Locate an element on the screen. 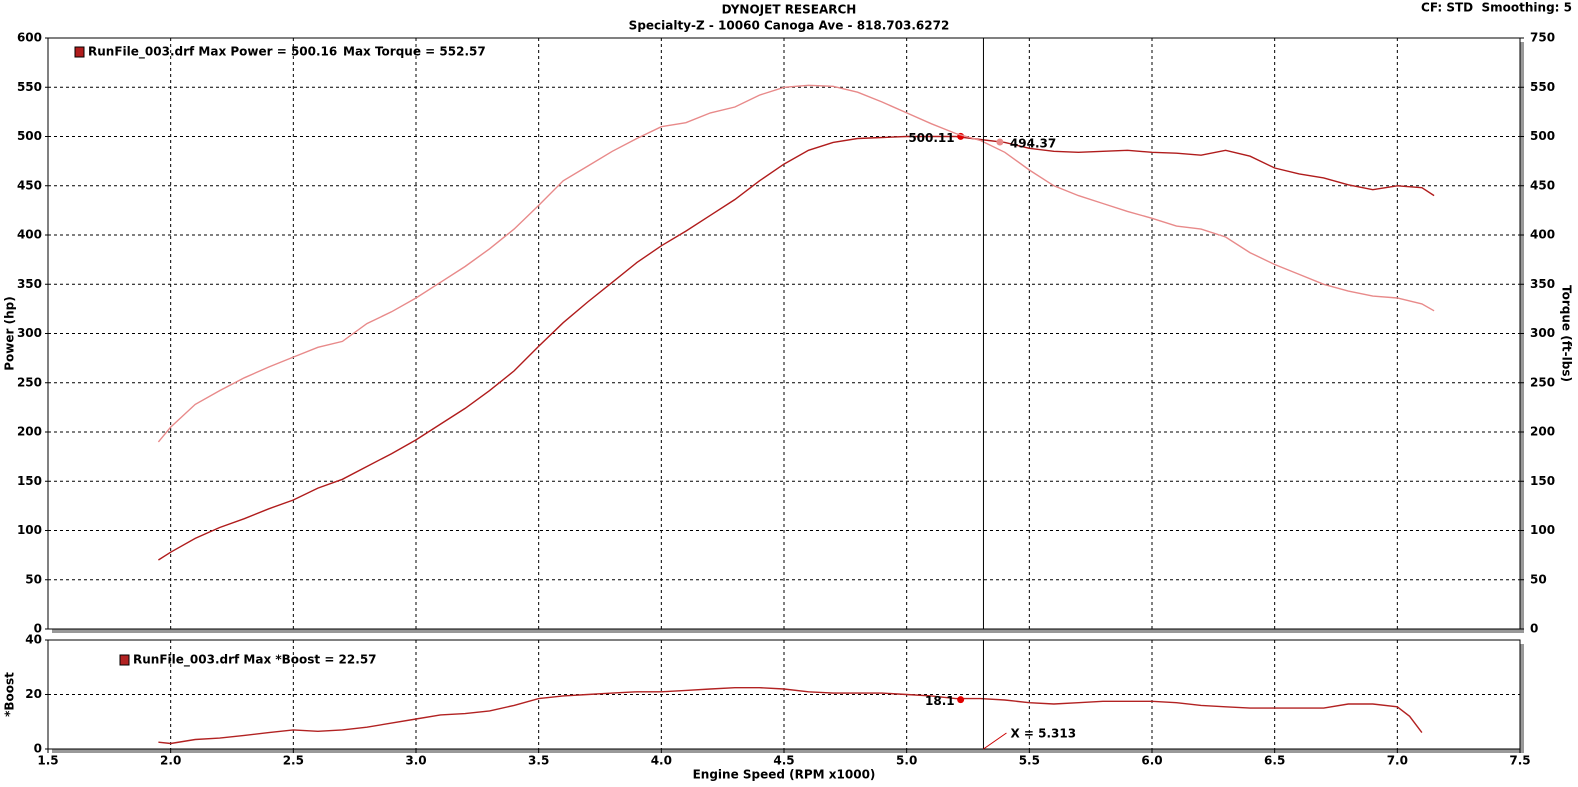 This screenshot has width=1578, height=787. y2-tick-label: 400 is located at coordinates (1542, 235).